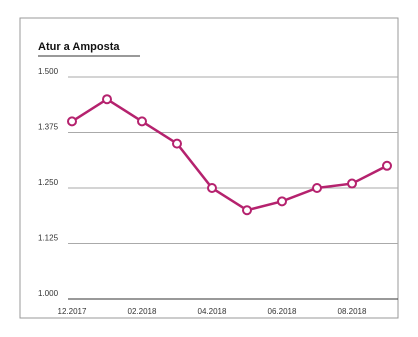  What do you see at coordinates (48, 293) in the screenshot?
I see `y-tick-label: 1.000` at bounding box center [48, 293].